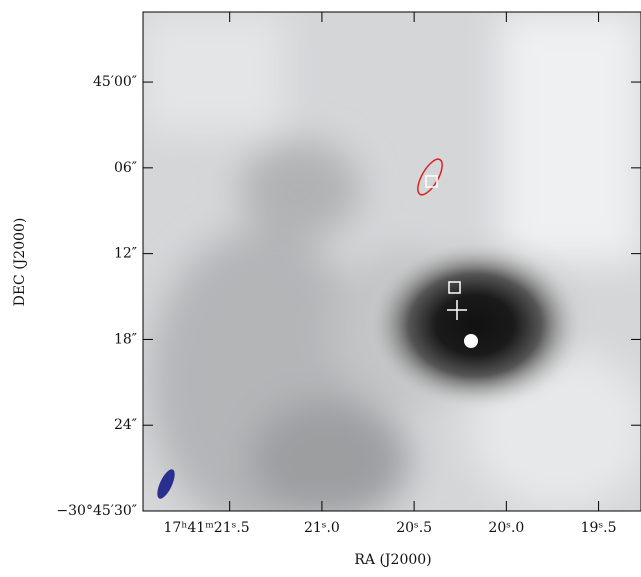 This screenshot has width=641, height=577. I want to click on marker-dot, so click(471, 341).